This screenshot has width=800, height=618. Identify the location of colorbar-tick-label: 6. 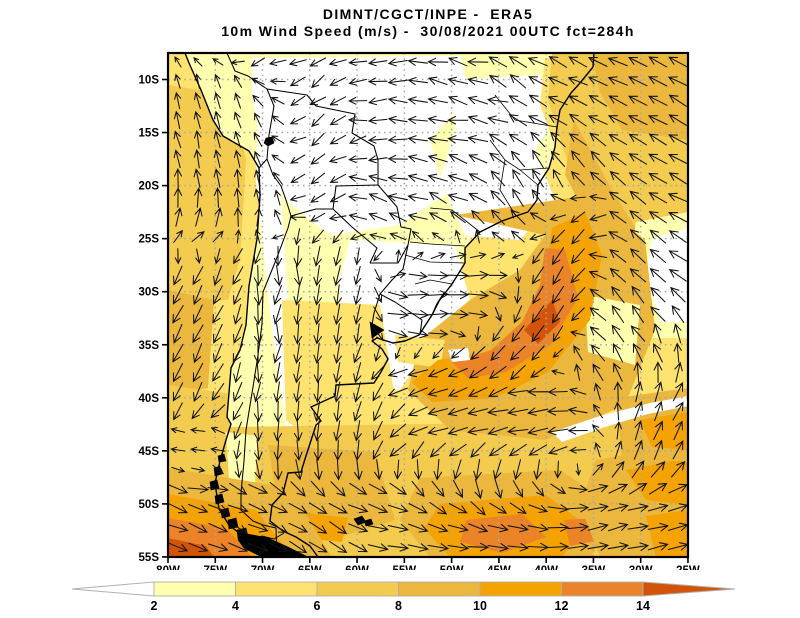
(317, 606).